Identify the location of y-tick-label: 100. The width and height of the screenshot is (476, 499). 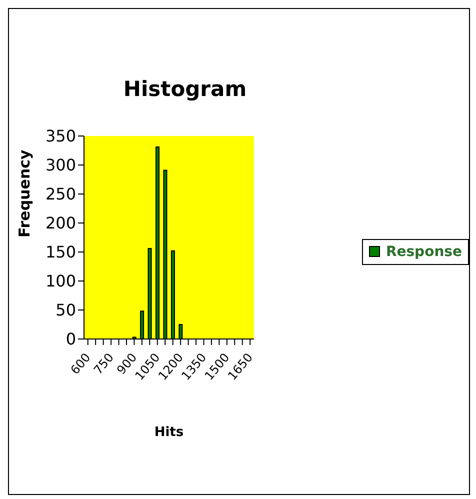
(60, 281).